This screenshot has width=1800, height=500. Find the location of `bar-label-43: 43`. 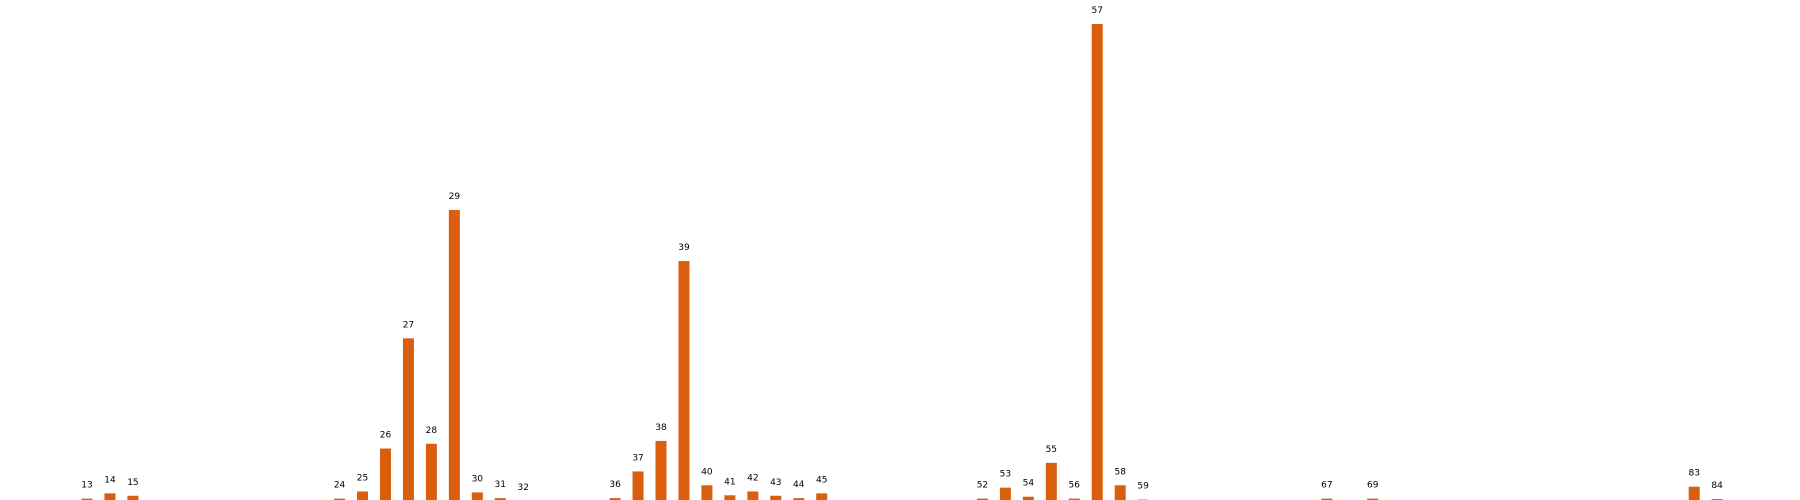

bar-label-43: 43 is located at coordinates (775, 483).